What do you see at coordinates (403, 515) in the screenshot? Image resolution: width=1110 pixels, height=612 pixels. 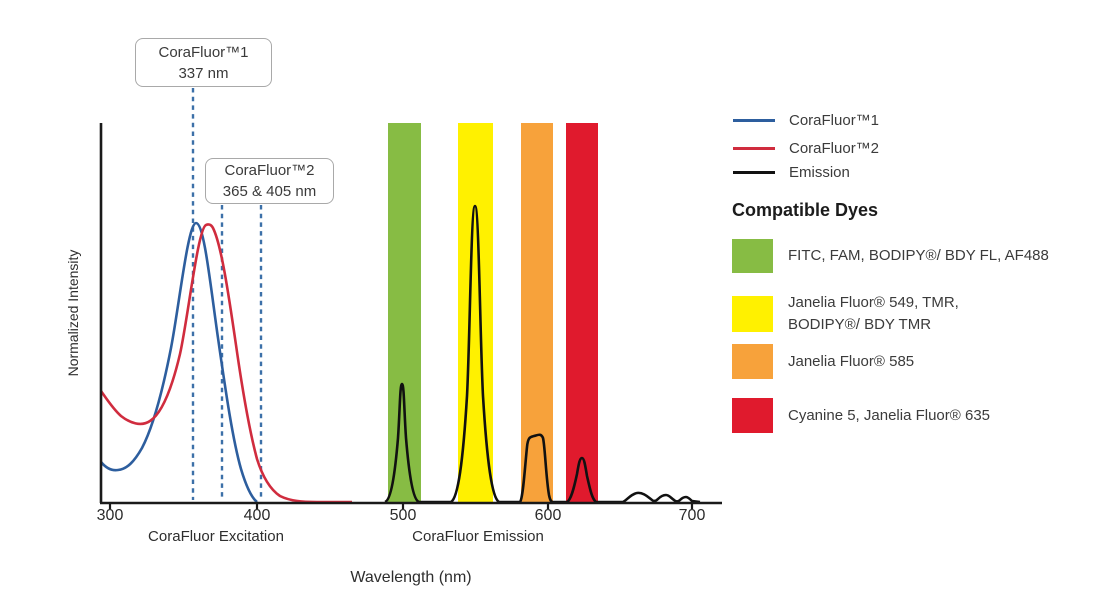 I see `x-tick-label-500: 500` at bounding box center [403, 515].